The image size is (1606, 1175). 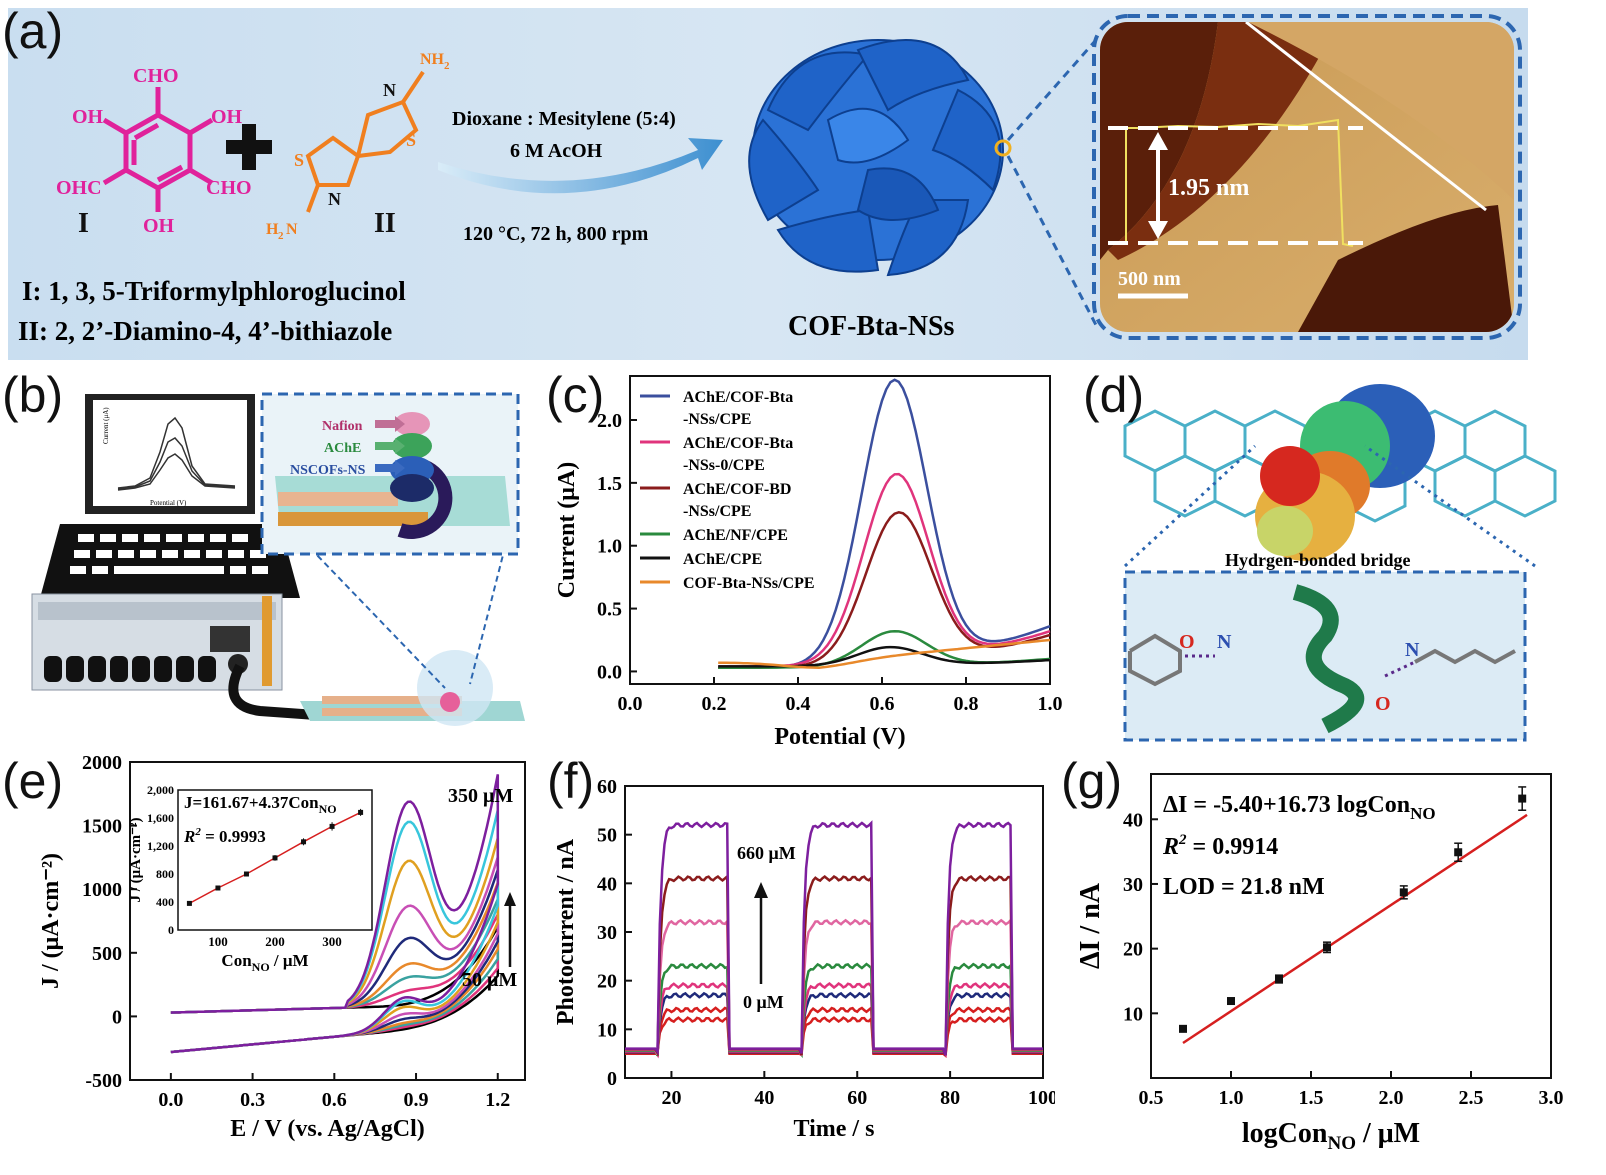 What do you see at coordinates (224, 836) in the screenshot?
I see `inset-r2: R2 = 0.9993` at bounding box center [224, 836].